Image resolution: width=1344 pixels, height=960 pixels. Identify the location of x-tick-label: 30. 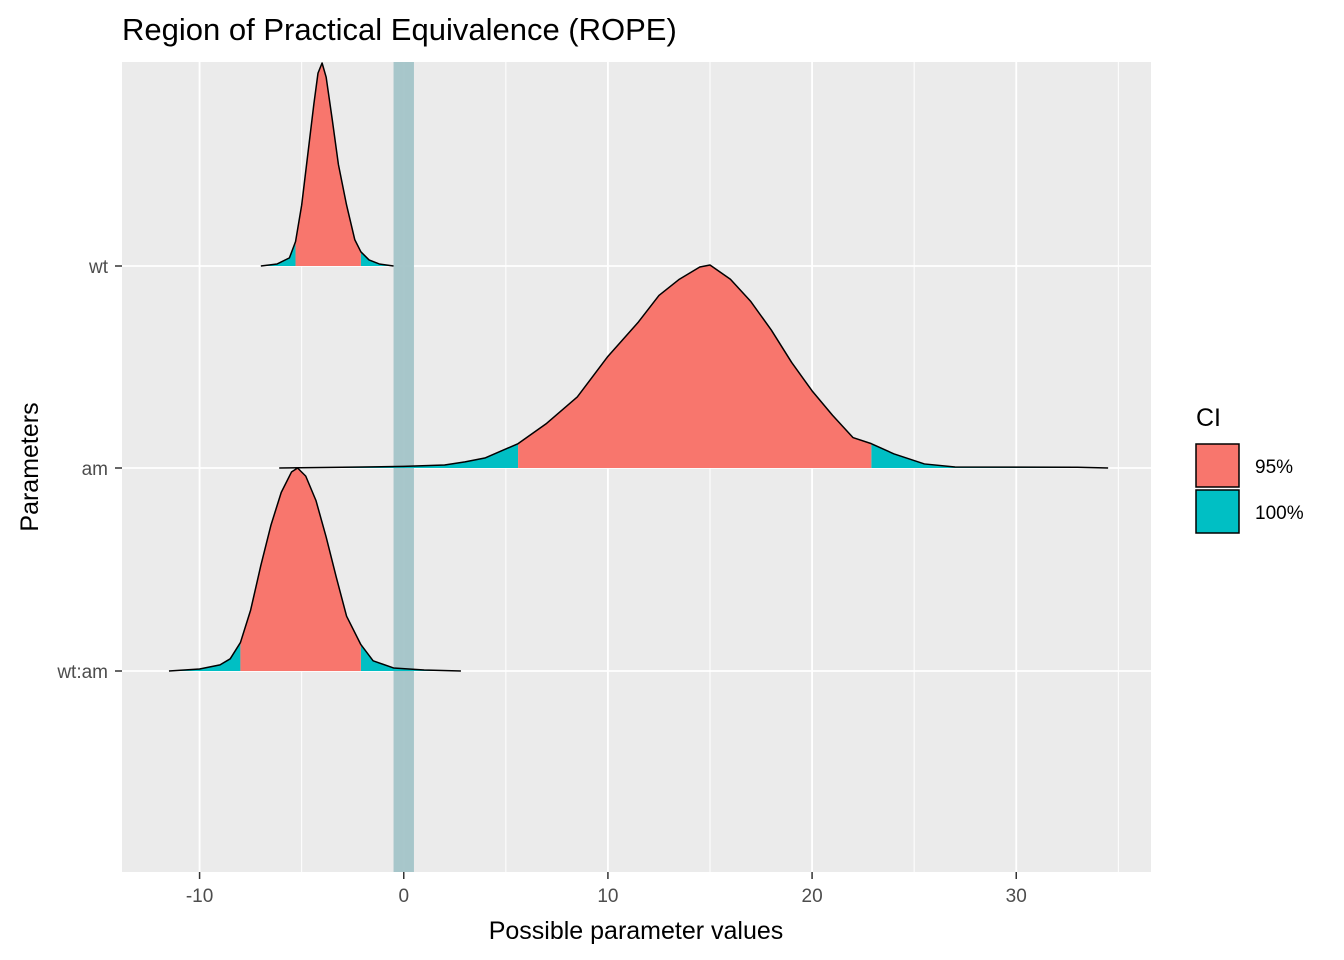
(1016, 896).